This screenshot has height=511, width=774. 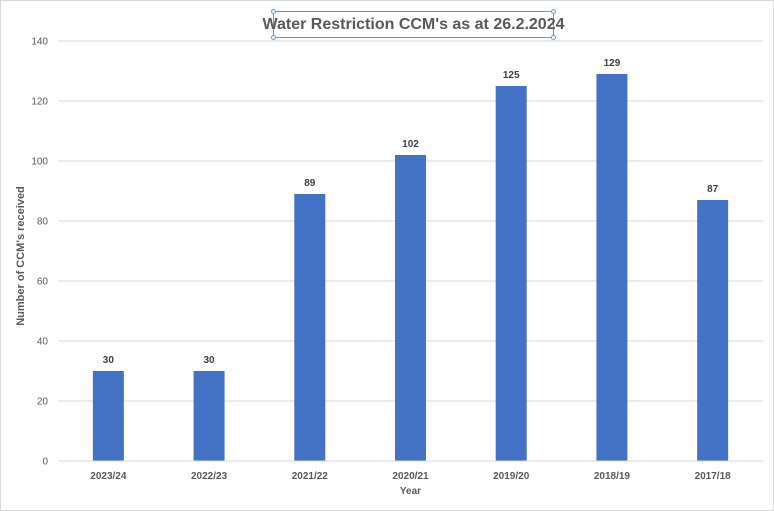 What do you see at coordinates (310, 183) in the screenshot?
I see `data-label: 89` at bounding box center [310, 183].